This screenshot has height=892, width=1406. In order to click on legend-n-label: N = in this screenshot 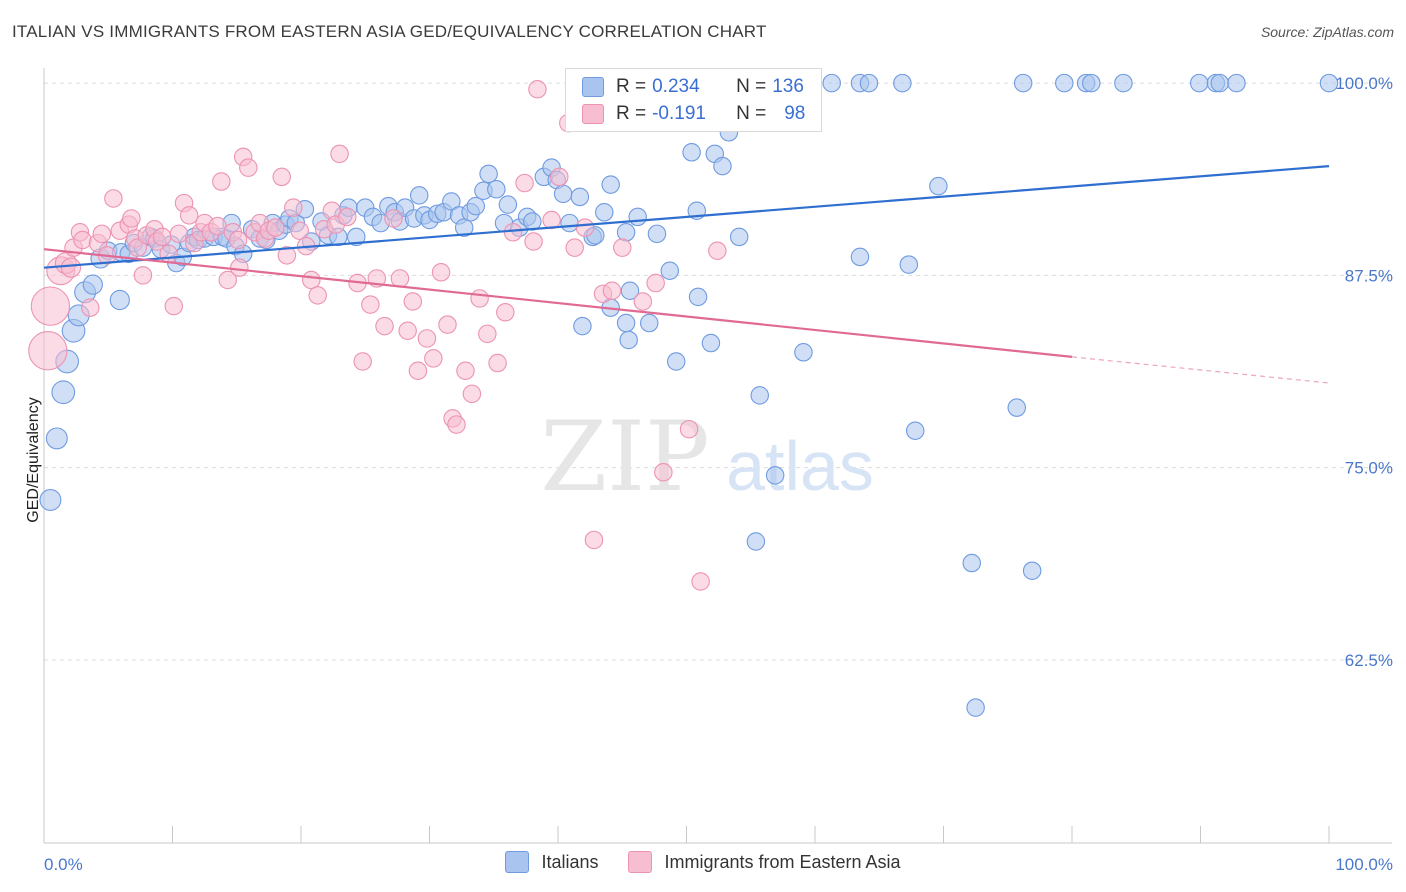, I will do `click(751, 113)`.